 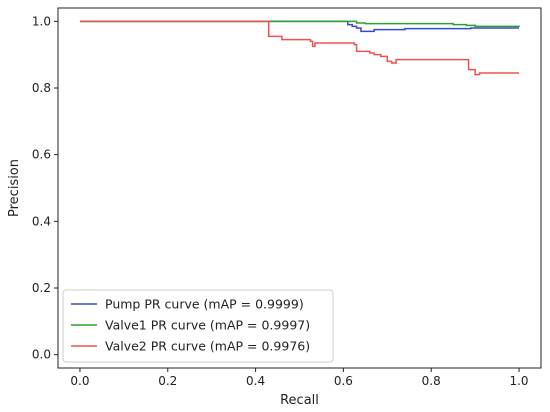 I want to click on x-tick-label: 0.6, so click(x=343, y=381).